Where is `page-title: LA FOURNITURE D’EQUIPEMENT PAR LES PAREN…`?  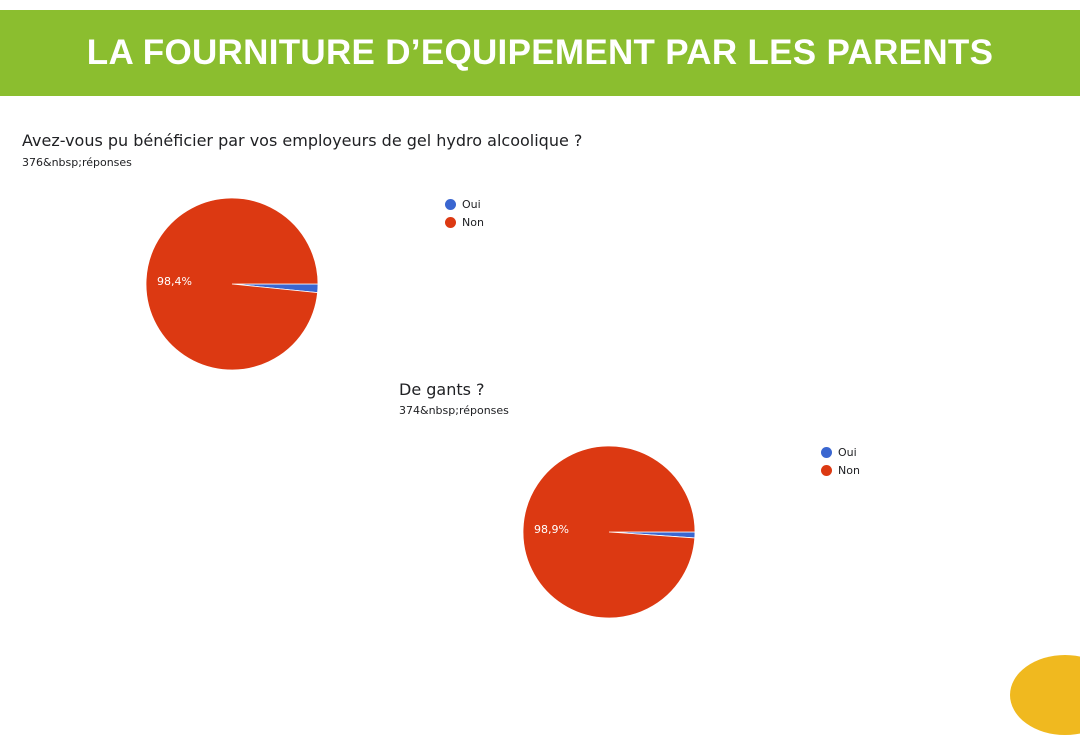 page-title: LA FOURNITURE D’EQUIPEMENT PAR LES PAREN… is located at coordinates (540, 52).